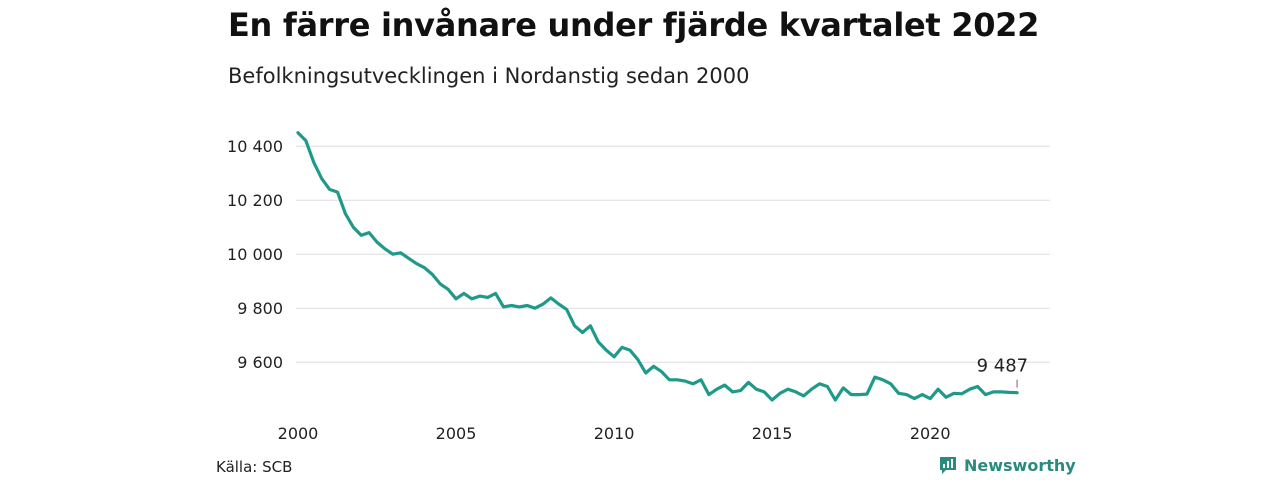 This screenshot has height=480, width=1280. What do you see at coordinates (254, 467) in the screenshot?
I see `source-note: Källa: SCB` at bounding box center [254, 467].